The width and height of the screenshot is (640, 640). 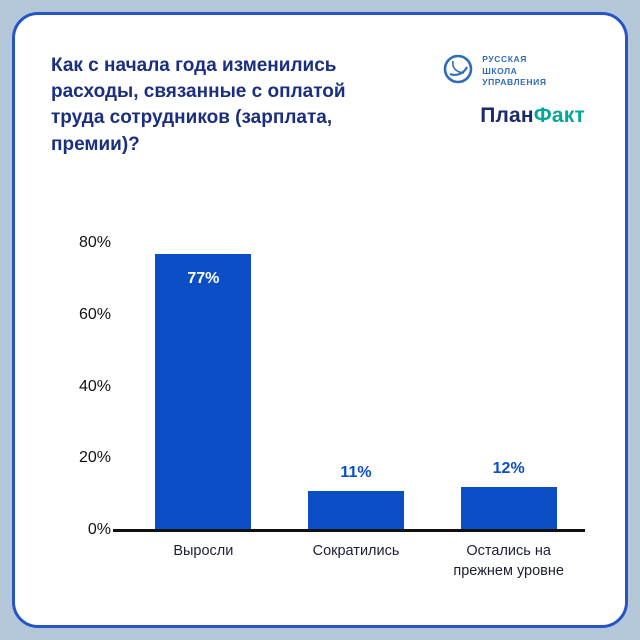 What do you see at coordinates (504, 59) in the screenshot?
I see `rsu-line-1: РУССКАЯ` at bounding box center [504, 59].